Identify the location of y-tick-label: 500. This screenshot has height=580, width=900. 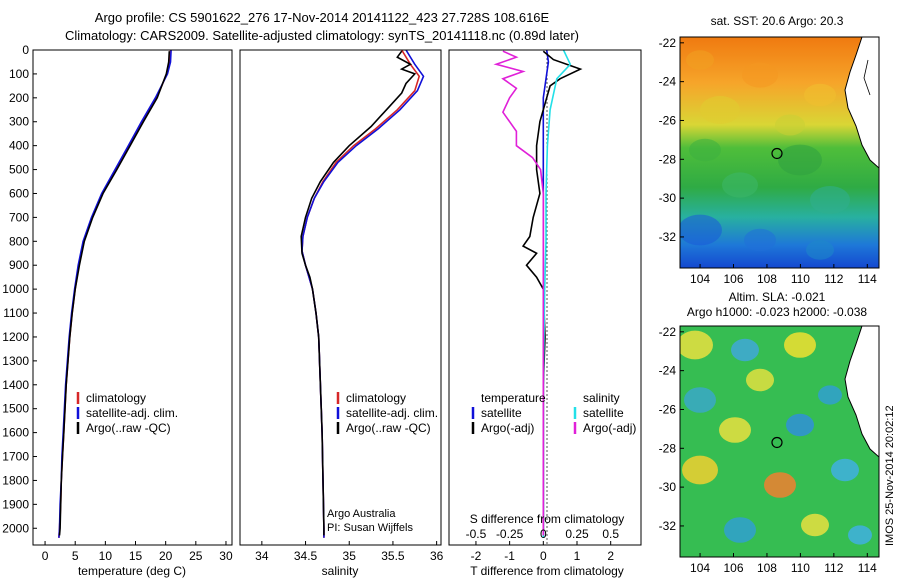
(19, 170).